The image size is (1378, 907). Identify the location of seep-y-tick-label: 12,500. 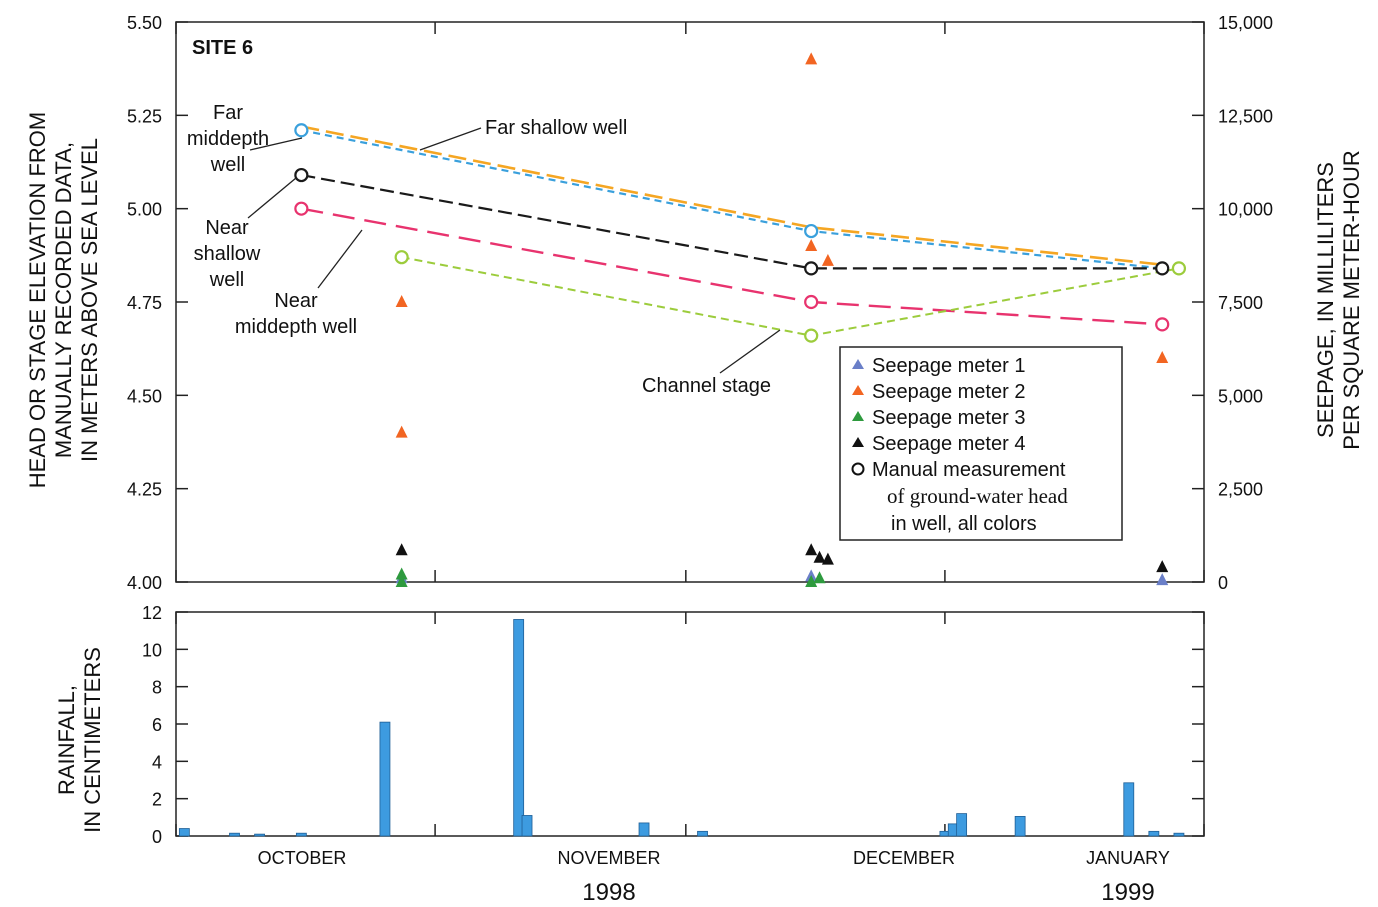
(1245, 116).